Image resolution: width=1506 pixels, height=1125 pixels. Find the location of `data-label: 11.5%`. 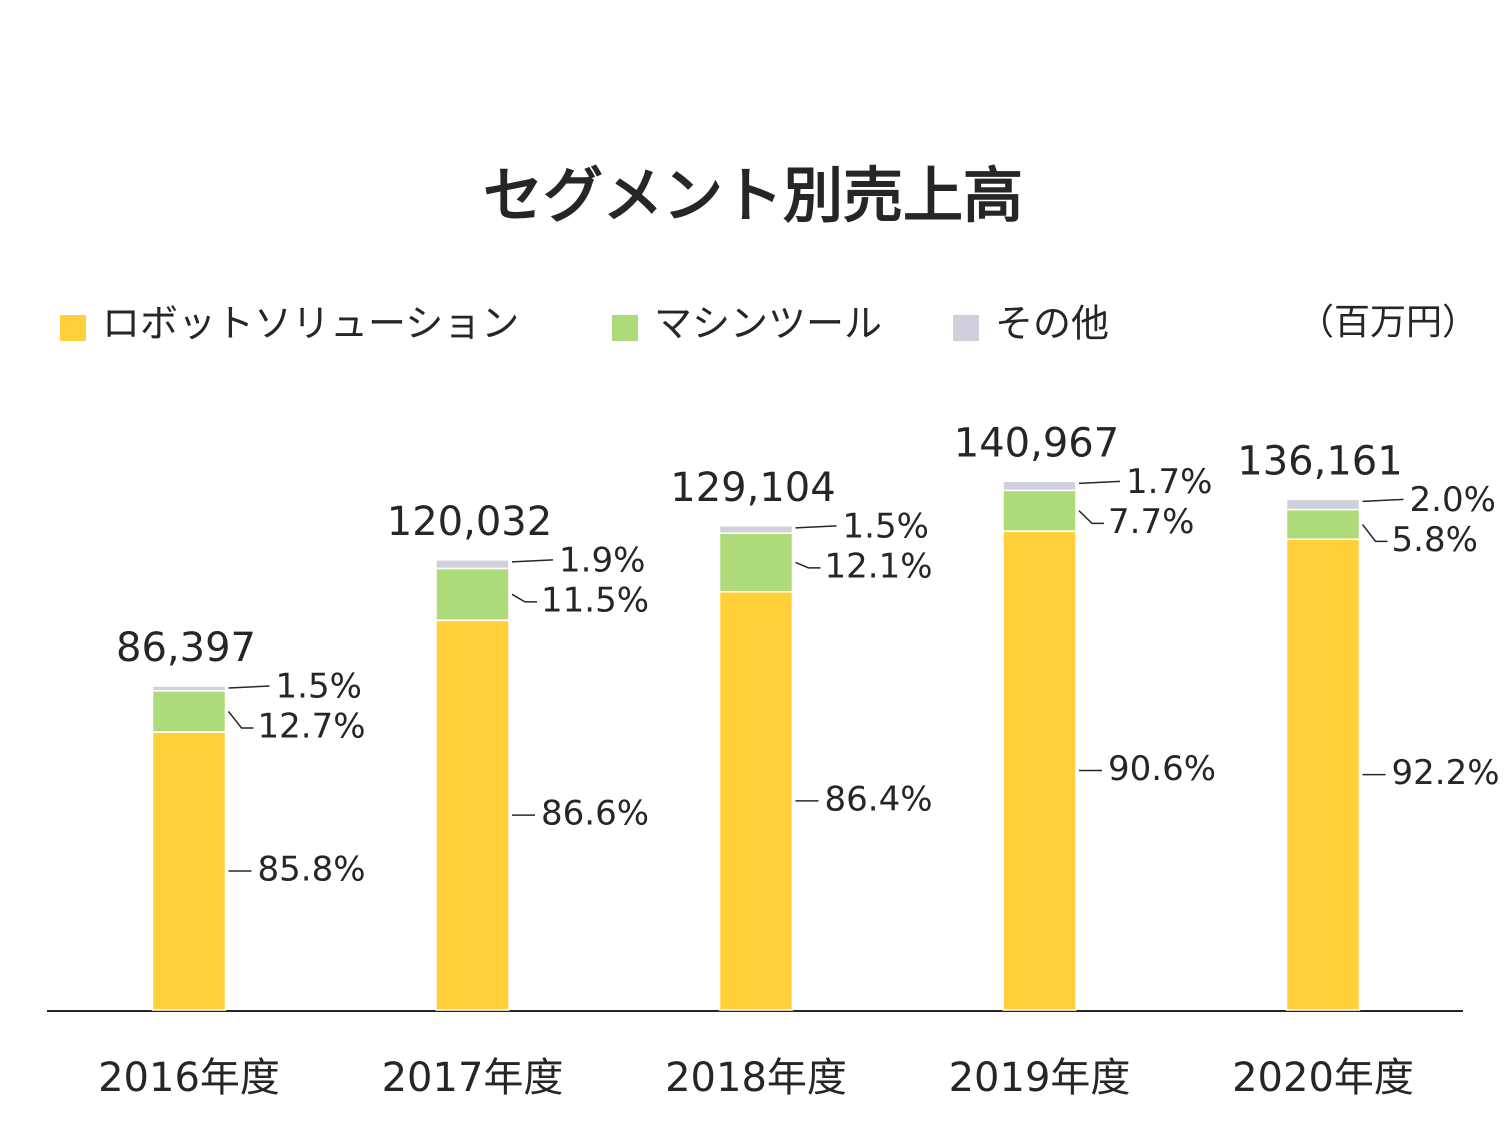

data-label: 11.5% is located at coordinates (595, 600).